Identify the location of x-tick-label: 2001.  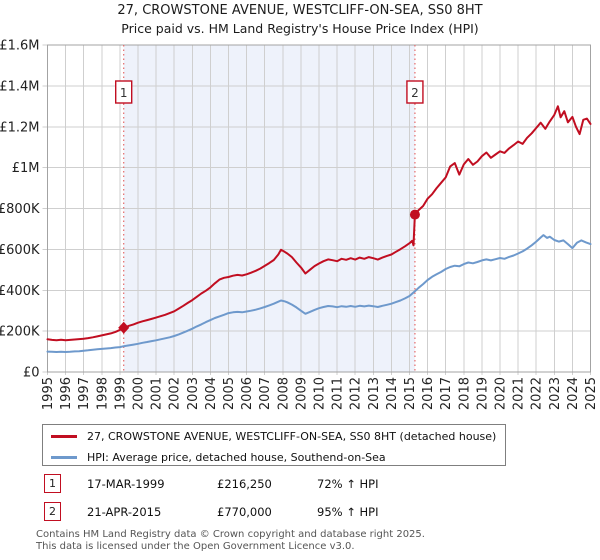
(157, 393).